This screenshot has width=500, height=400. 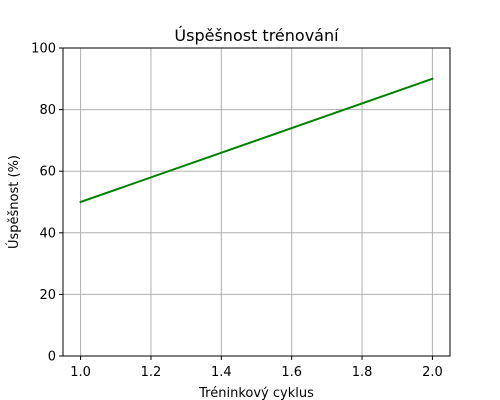 What do you see at coordinates (52, 357) in the screenshot?
I see `y-tick-label: 0` at bounding box center [52, 357].